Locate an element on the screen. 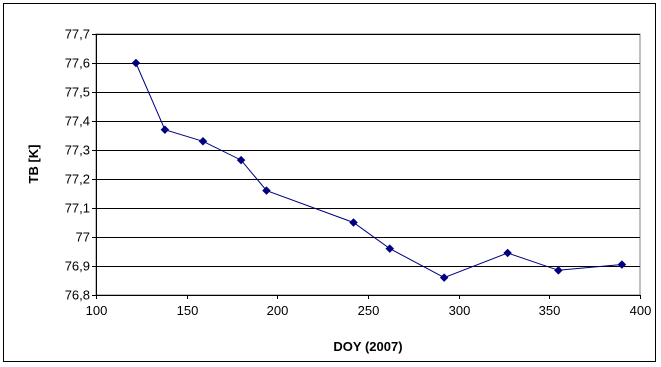  x-tick-label: 250 is located at coordinates (369, 310).